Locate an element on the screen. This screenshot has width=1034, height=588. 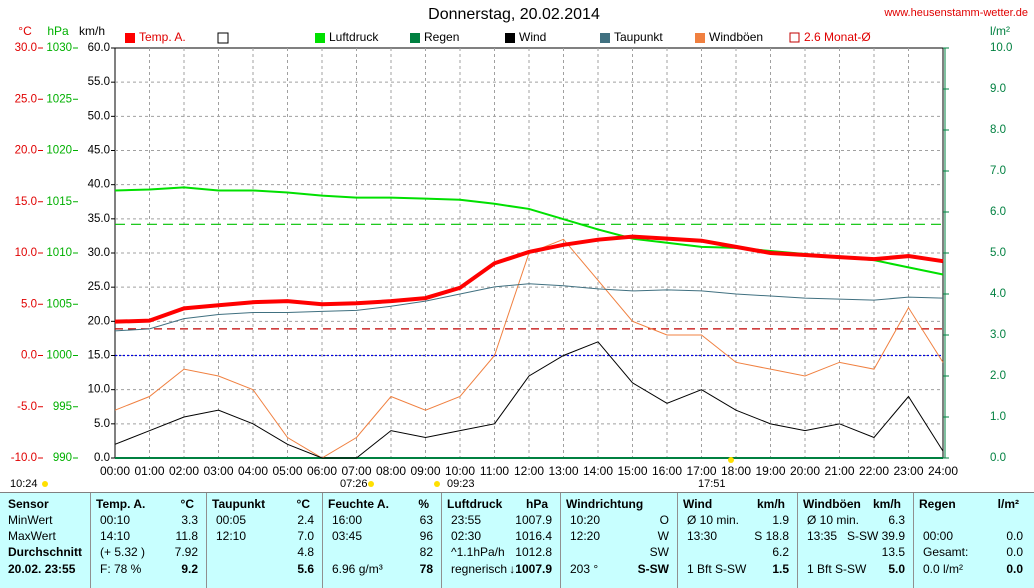
table-cell: ↓1007.9 is located at coordinates (530, 569).